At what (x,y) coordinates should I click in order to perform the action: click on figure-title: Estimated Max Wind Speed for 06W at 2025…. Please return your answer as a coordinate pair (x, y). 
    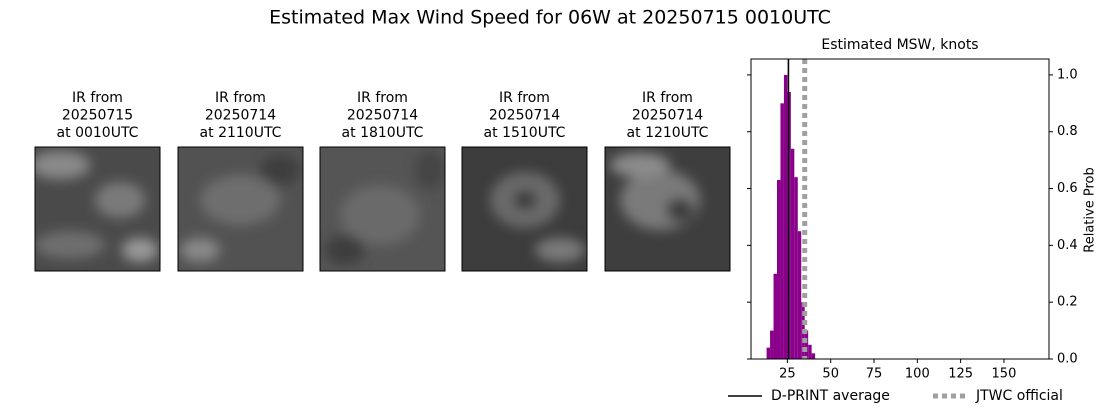
    Looking at the image, I should click on (550, 18).